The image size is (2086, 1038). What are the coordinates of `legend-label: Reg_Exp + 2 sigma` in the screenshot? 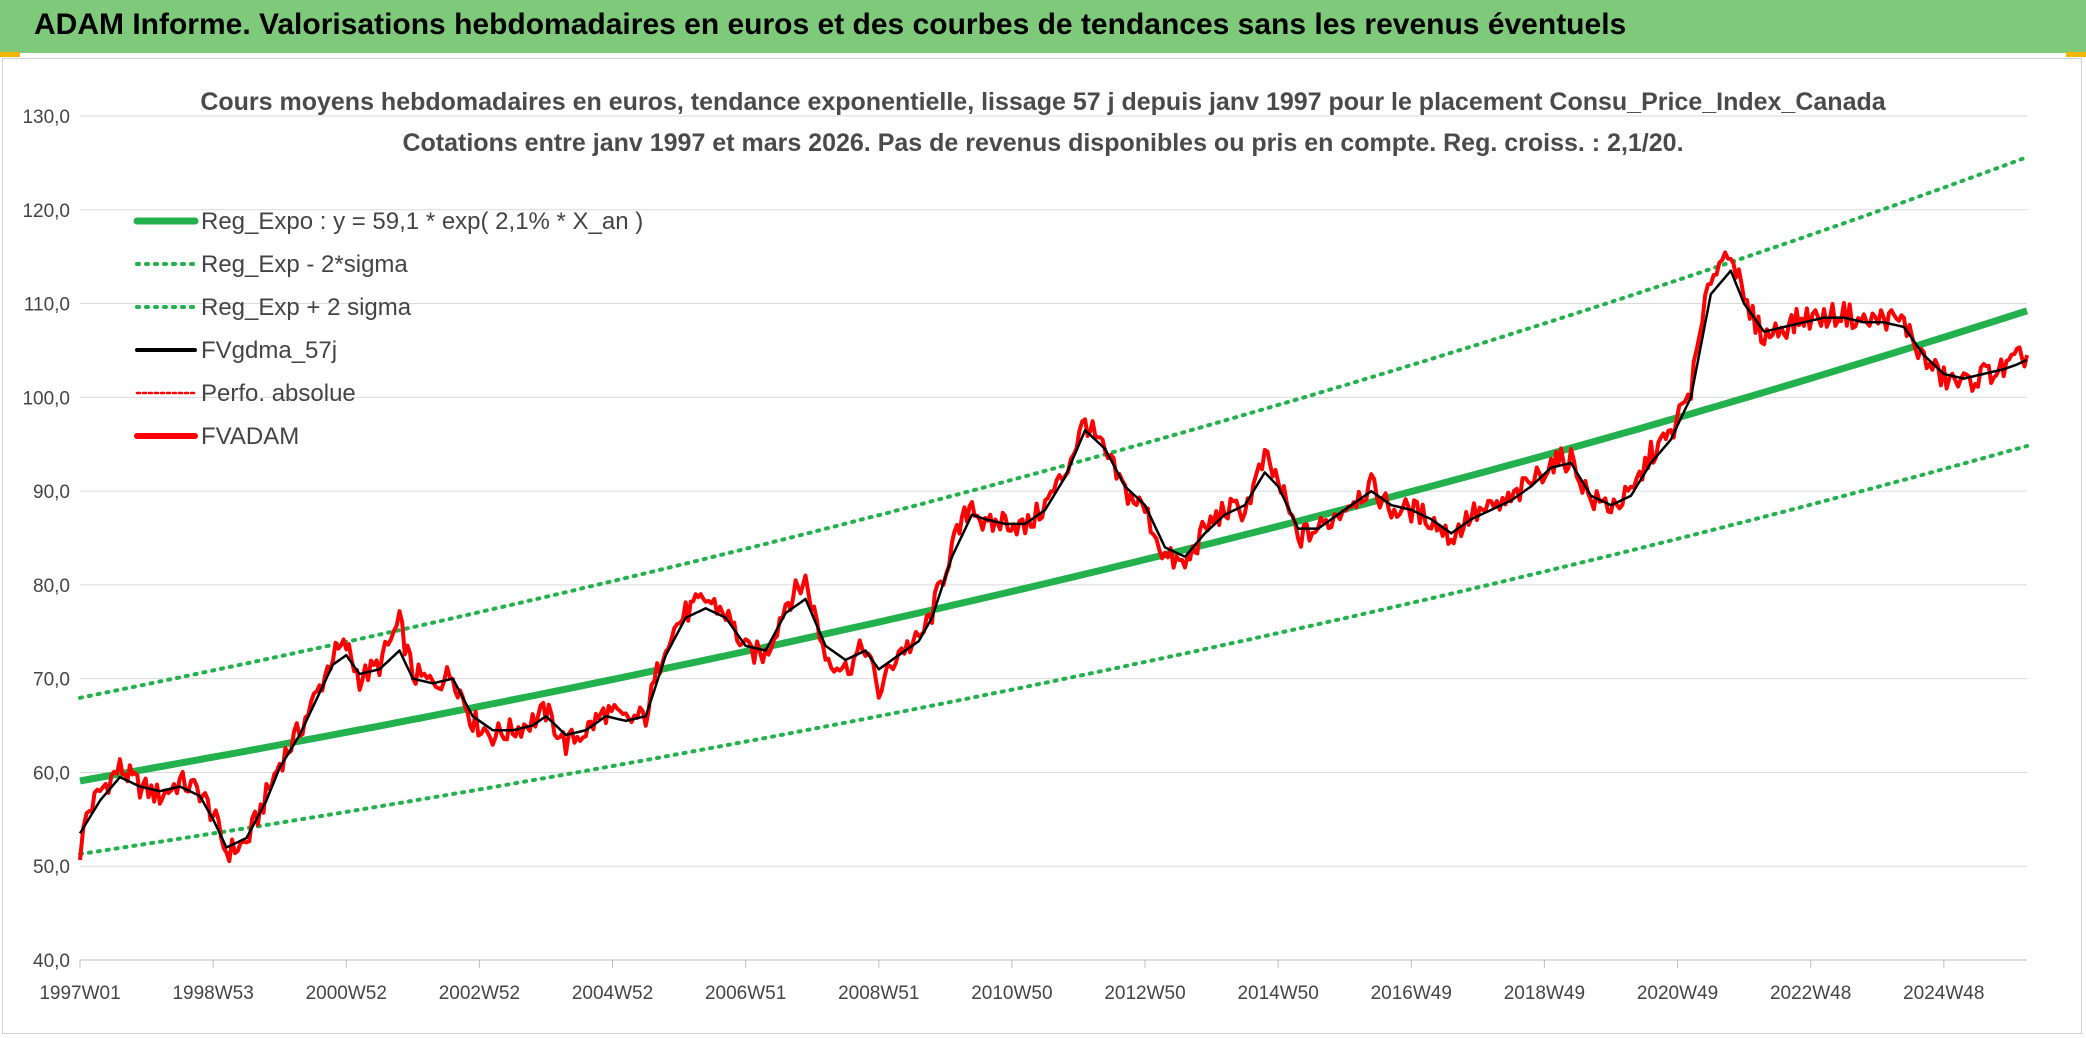 It's located at (306, 307).